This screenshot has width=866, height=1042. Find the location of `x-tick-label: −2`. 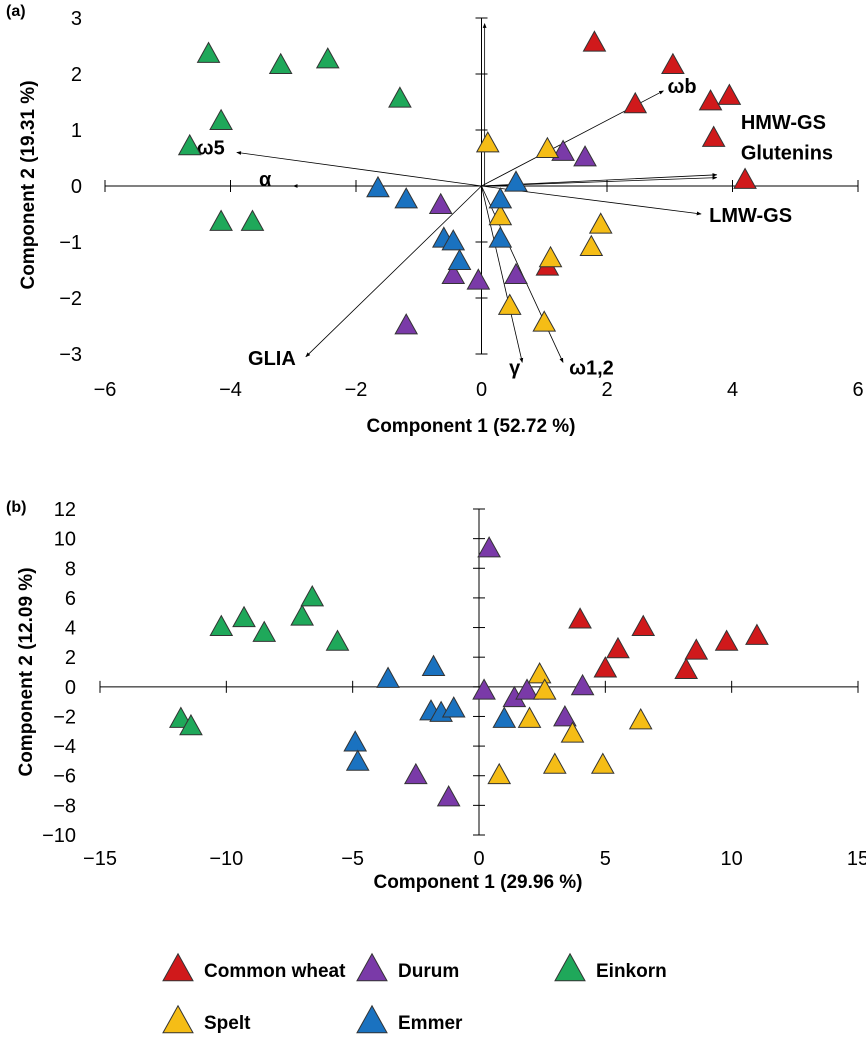

x-tick-label: −2 is located at coordinates (356, 390).